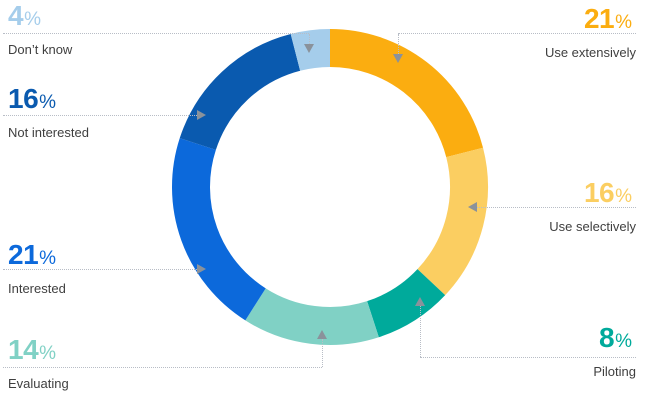  Describe the element at coordinates (100, 115) in the screenshot. I see `not-interested-leader-line` at that location.